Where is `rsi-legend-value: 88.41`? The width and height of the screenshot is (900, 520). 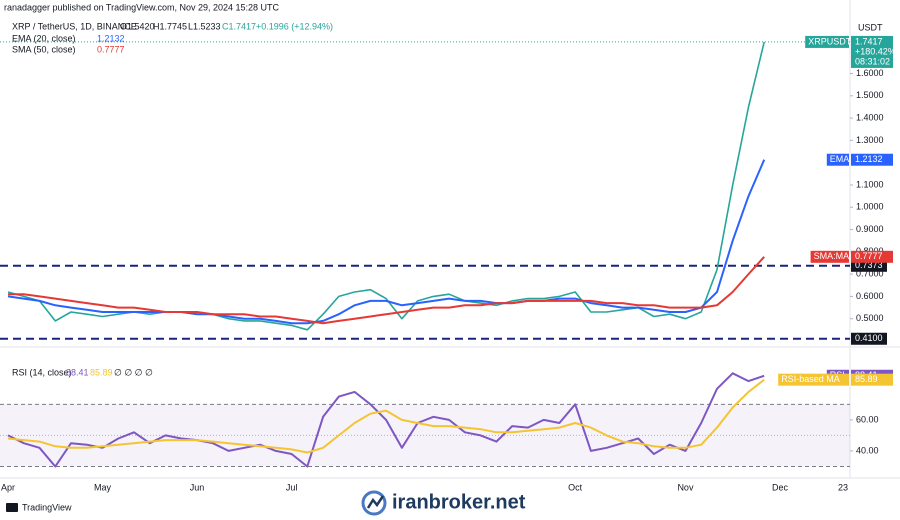 rsi-legend-value: 88.41 is located at coordinates (77, 372).